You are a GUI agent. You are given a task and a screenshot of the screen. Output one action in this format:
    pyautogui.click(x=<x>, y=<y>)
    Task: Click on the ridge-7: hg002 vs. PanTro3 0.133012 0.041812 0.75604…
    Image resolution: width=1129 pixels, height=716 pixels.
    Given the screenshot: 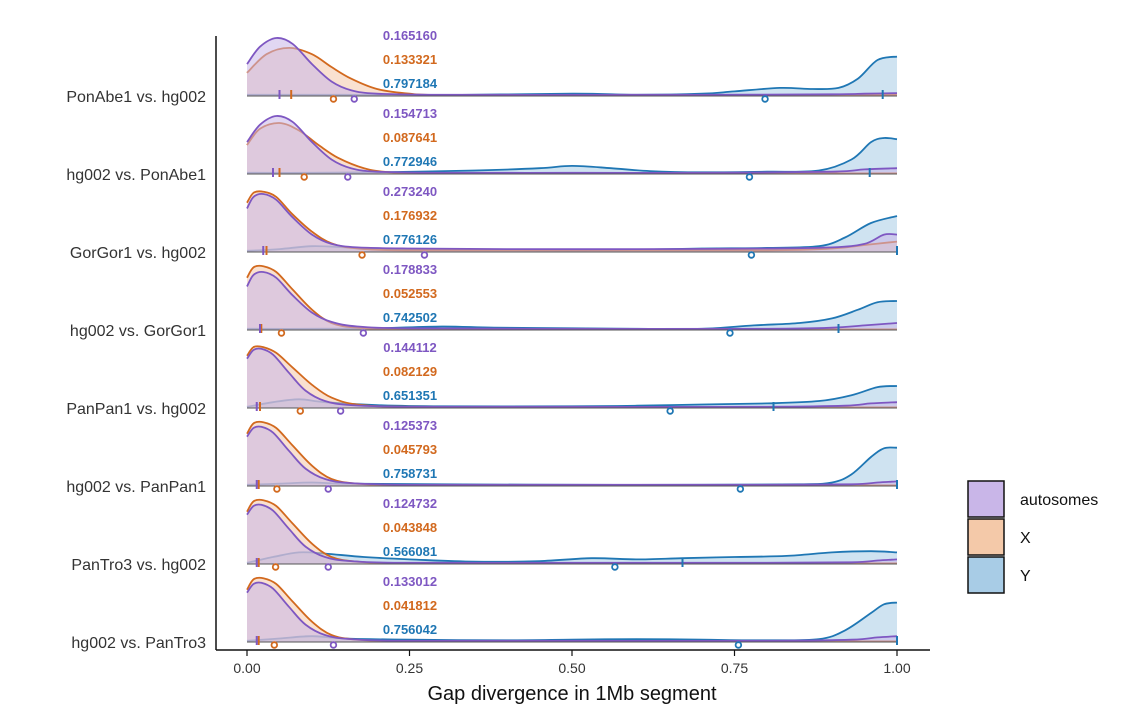 What is the action you would take?
    pyautogui.click(x=484, y=613)
    